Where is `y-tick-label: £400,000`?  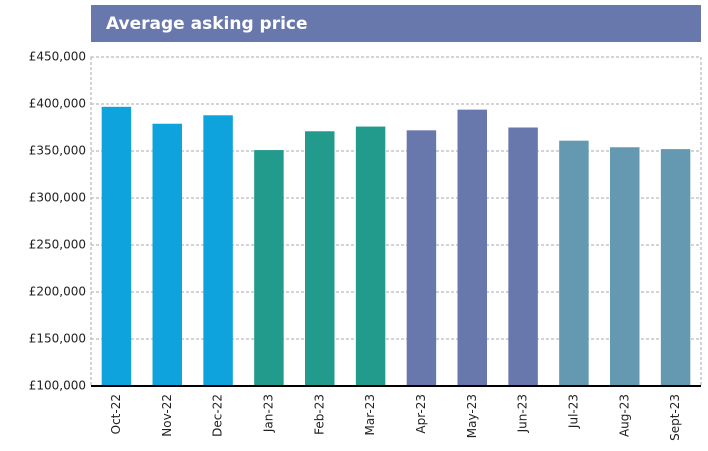 y-tick-label: £400,000 is located at coordinates (57, 104).